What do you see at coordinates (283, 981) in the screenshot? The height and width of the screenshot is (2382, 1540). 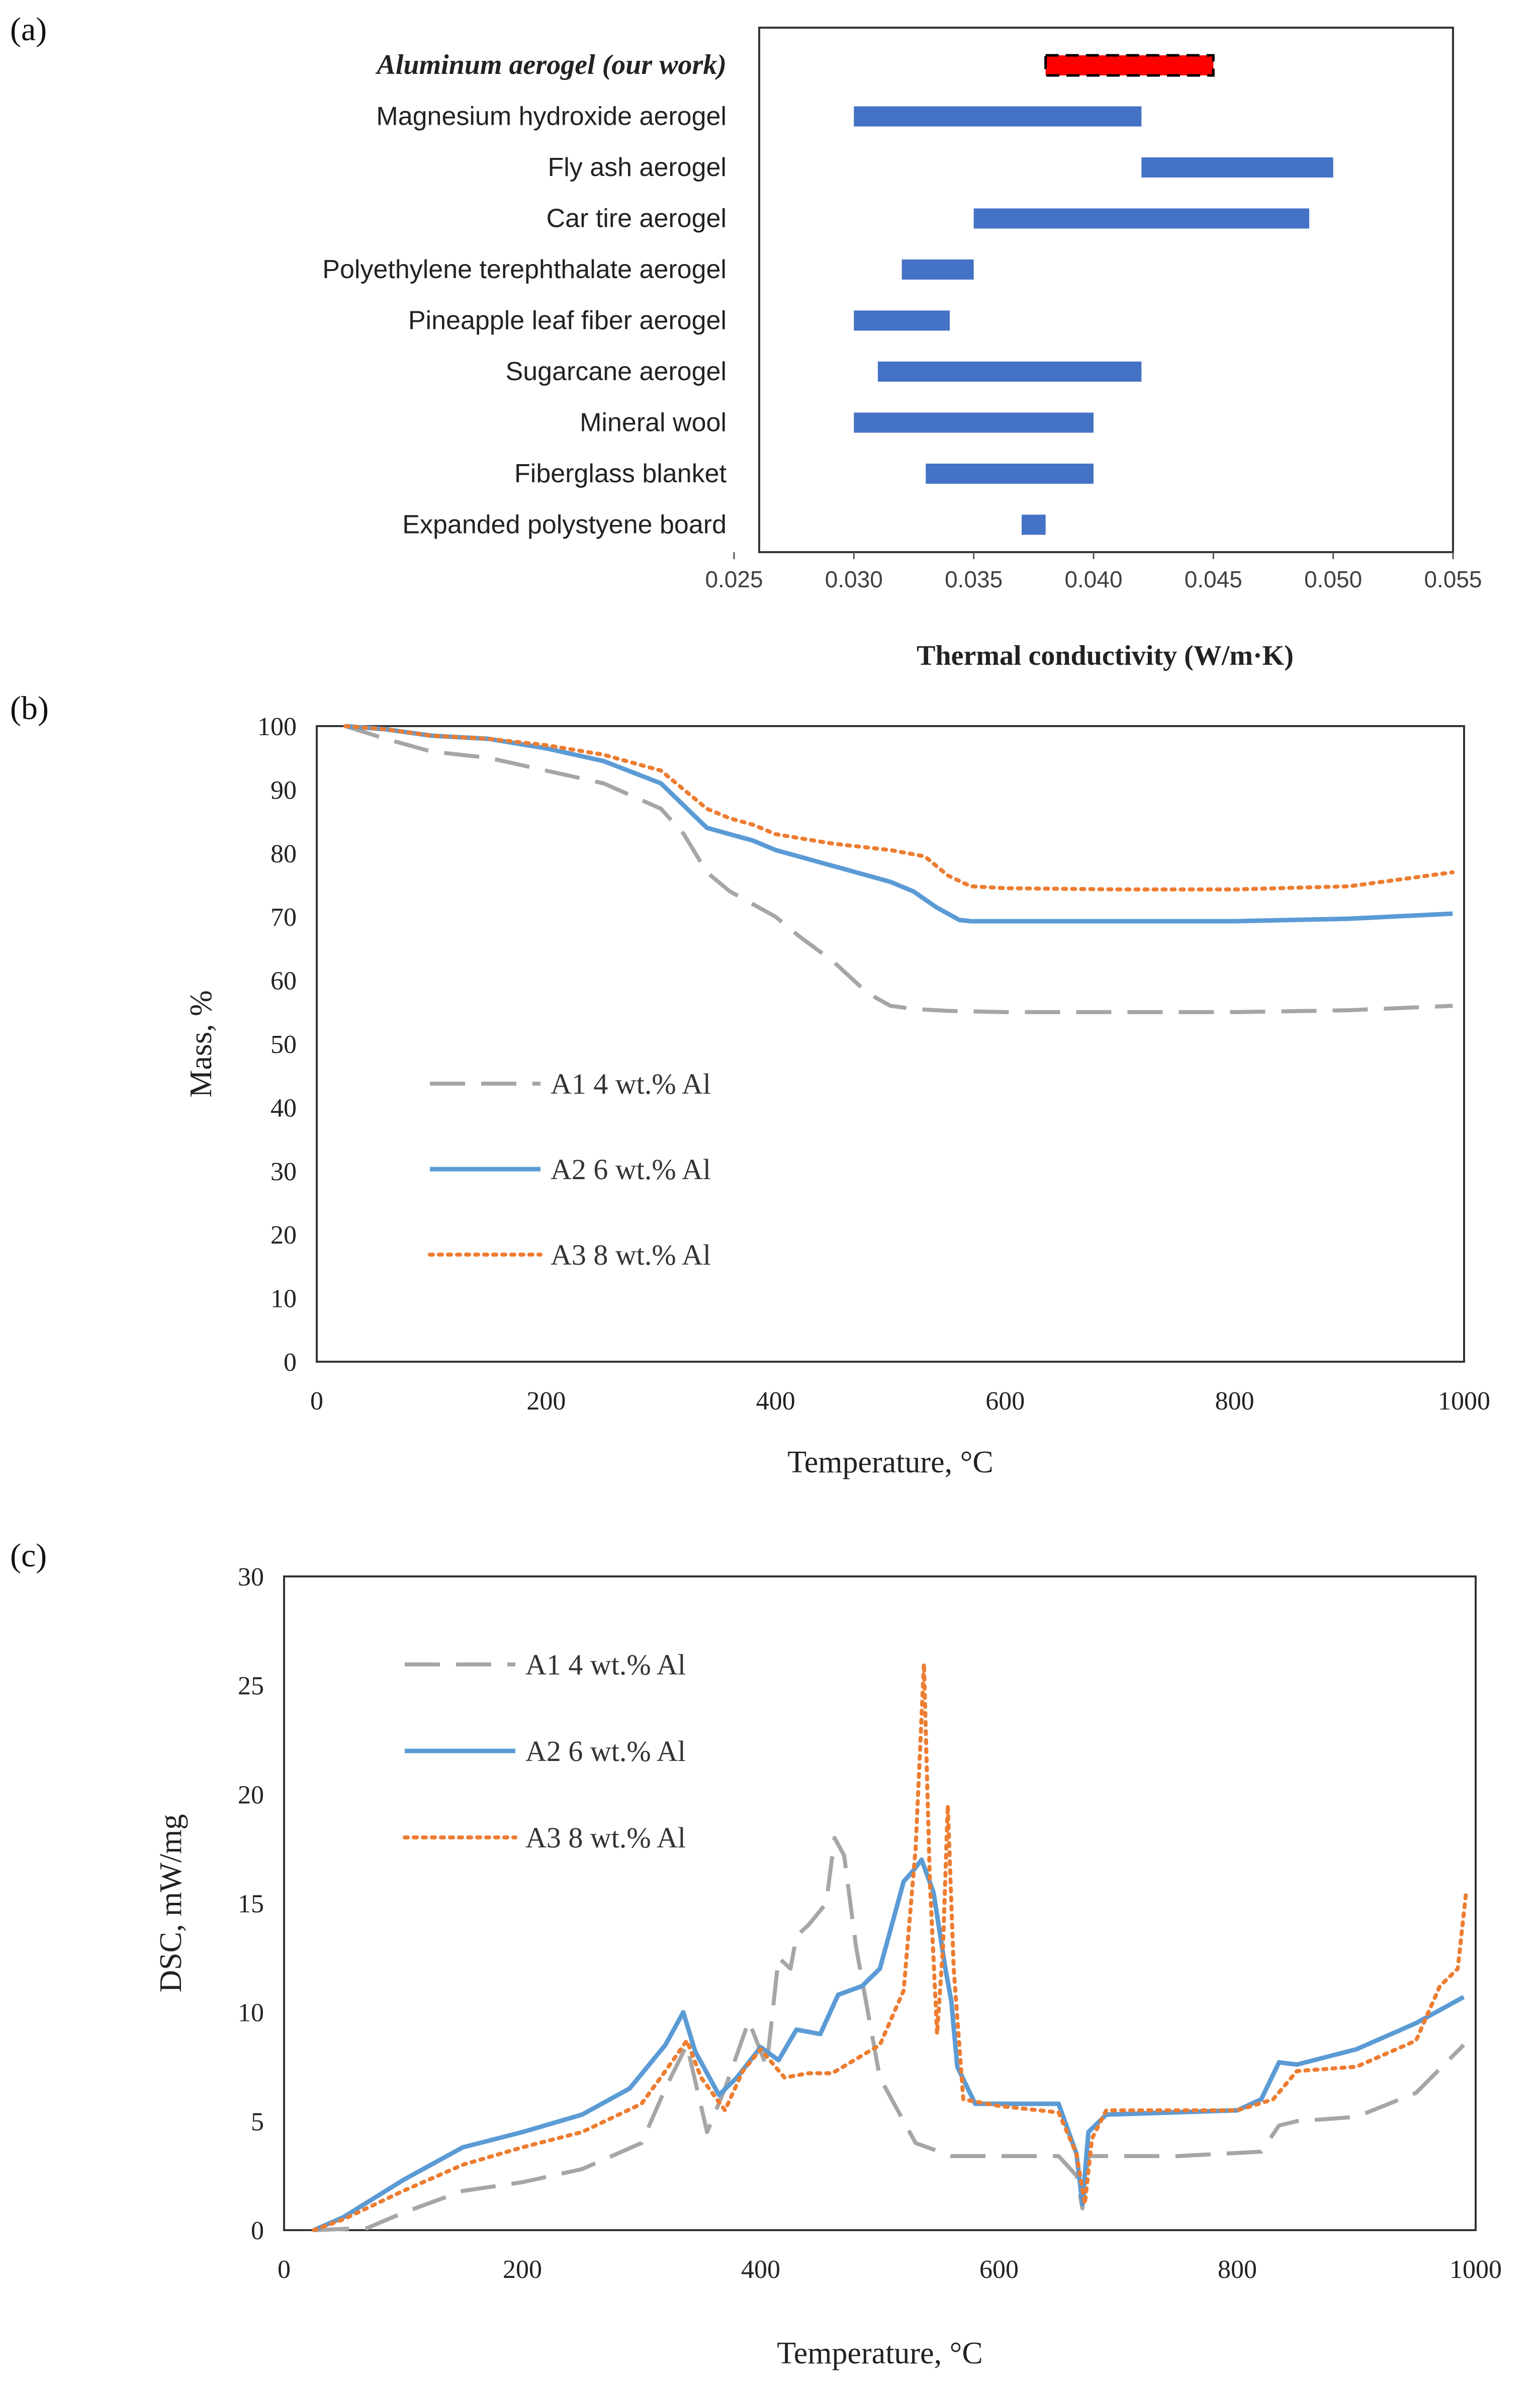 I see `y-tick-label: 60` at bounding box center [283, 981].